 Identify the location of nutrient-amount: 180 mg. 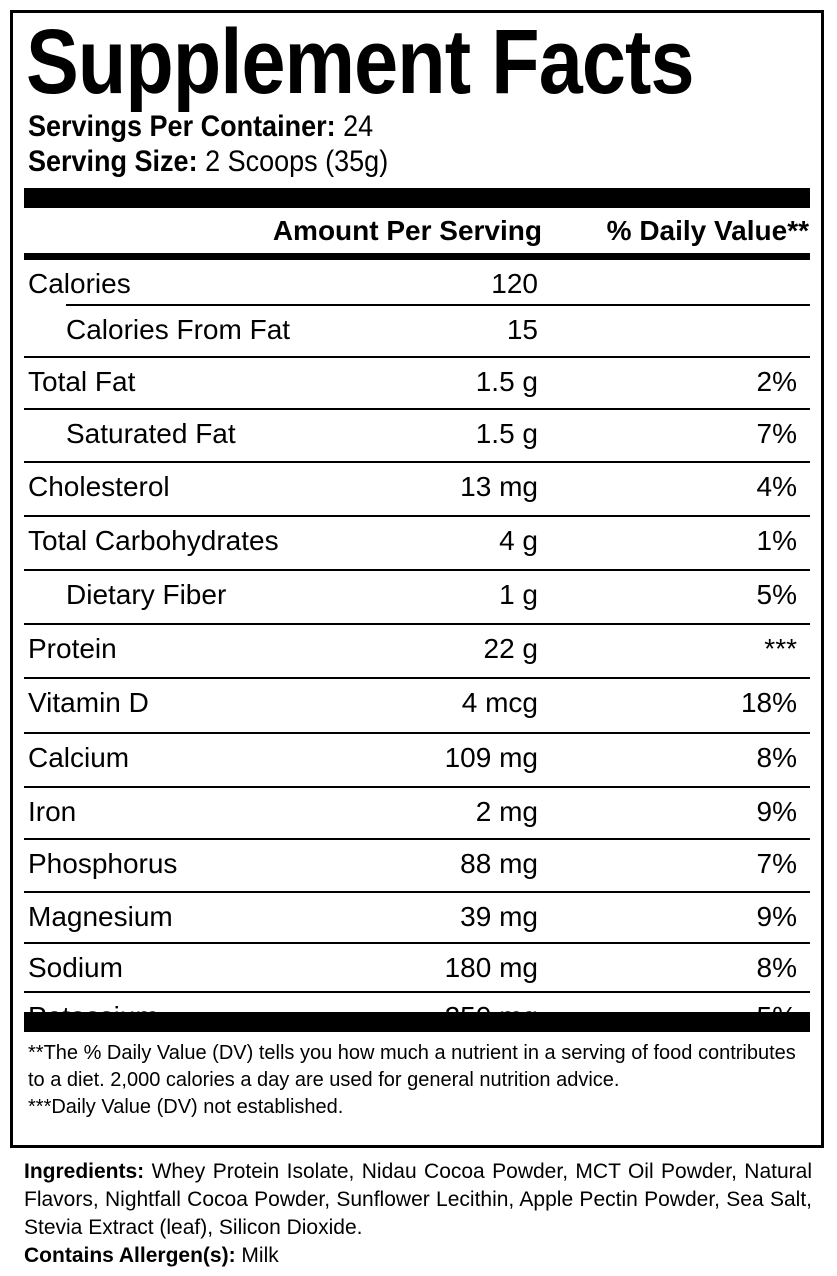
(491, 967).